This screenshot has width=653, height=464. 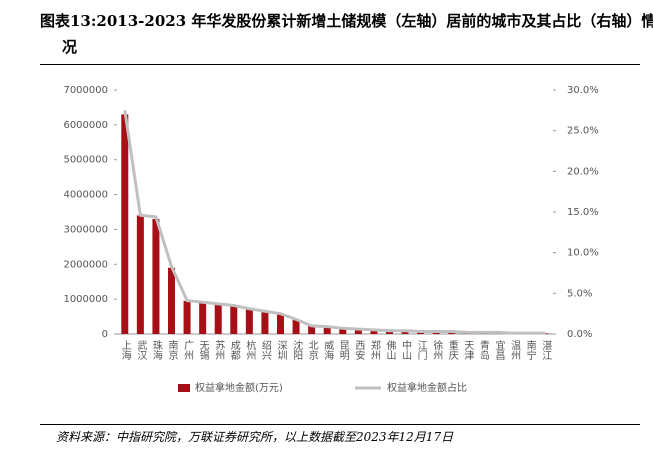 I want to click on x-tick-label: 深圳, so click(x=281, y=350).